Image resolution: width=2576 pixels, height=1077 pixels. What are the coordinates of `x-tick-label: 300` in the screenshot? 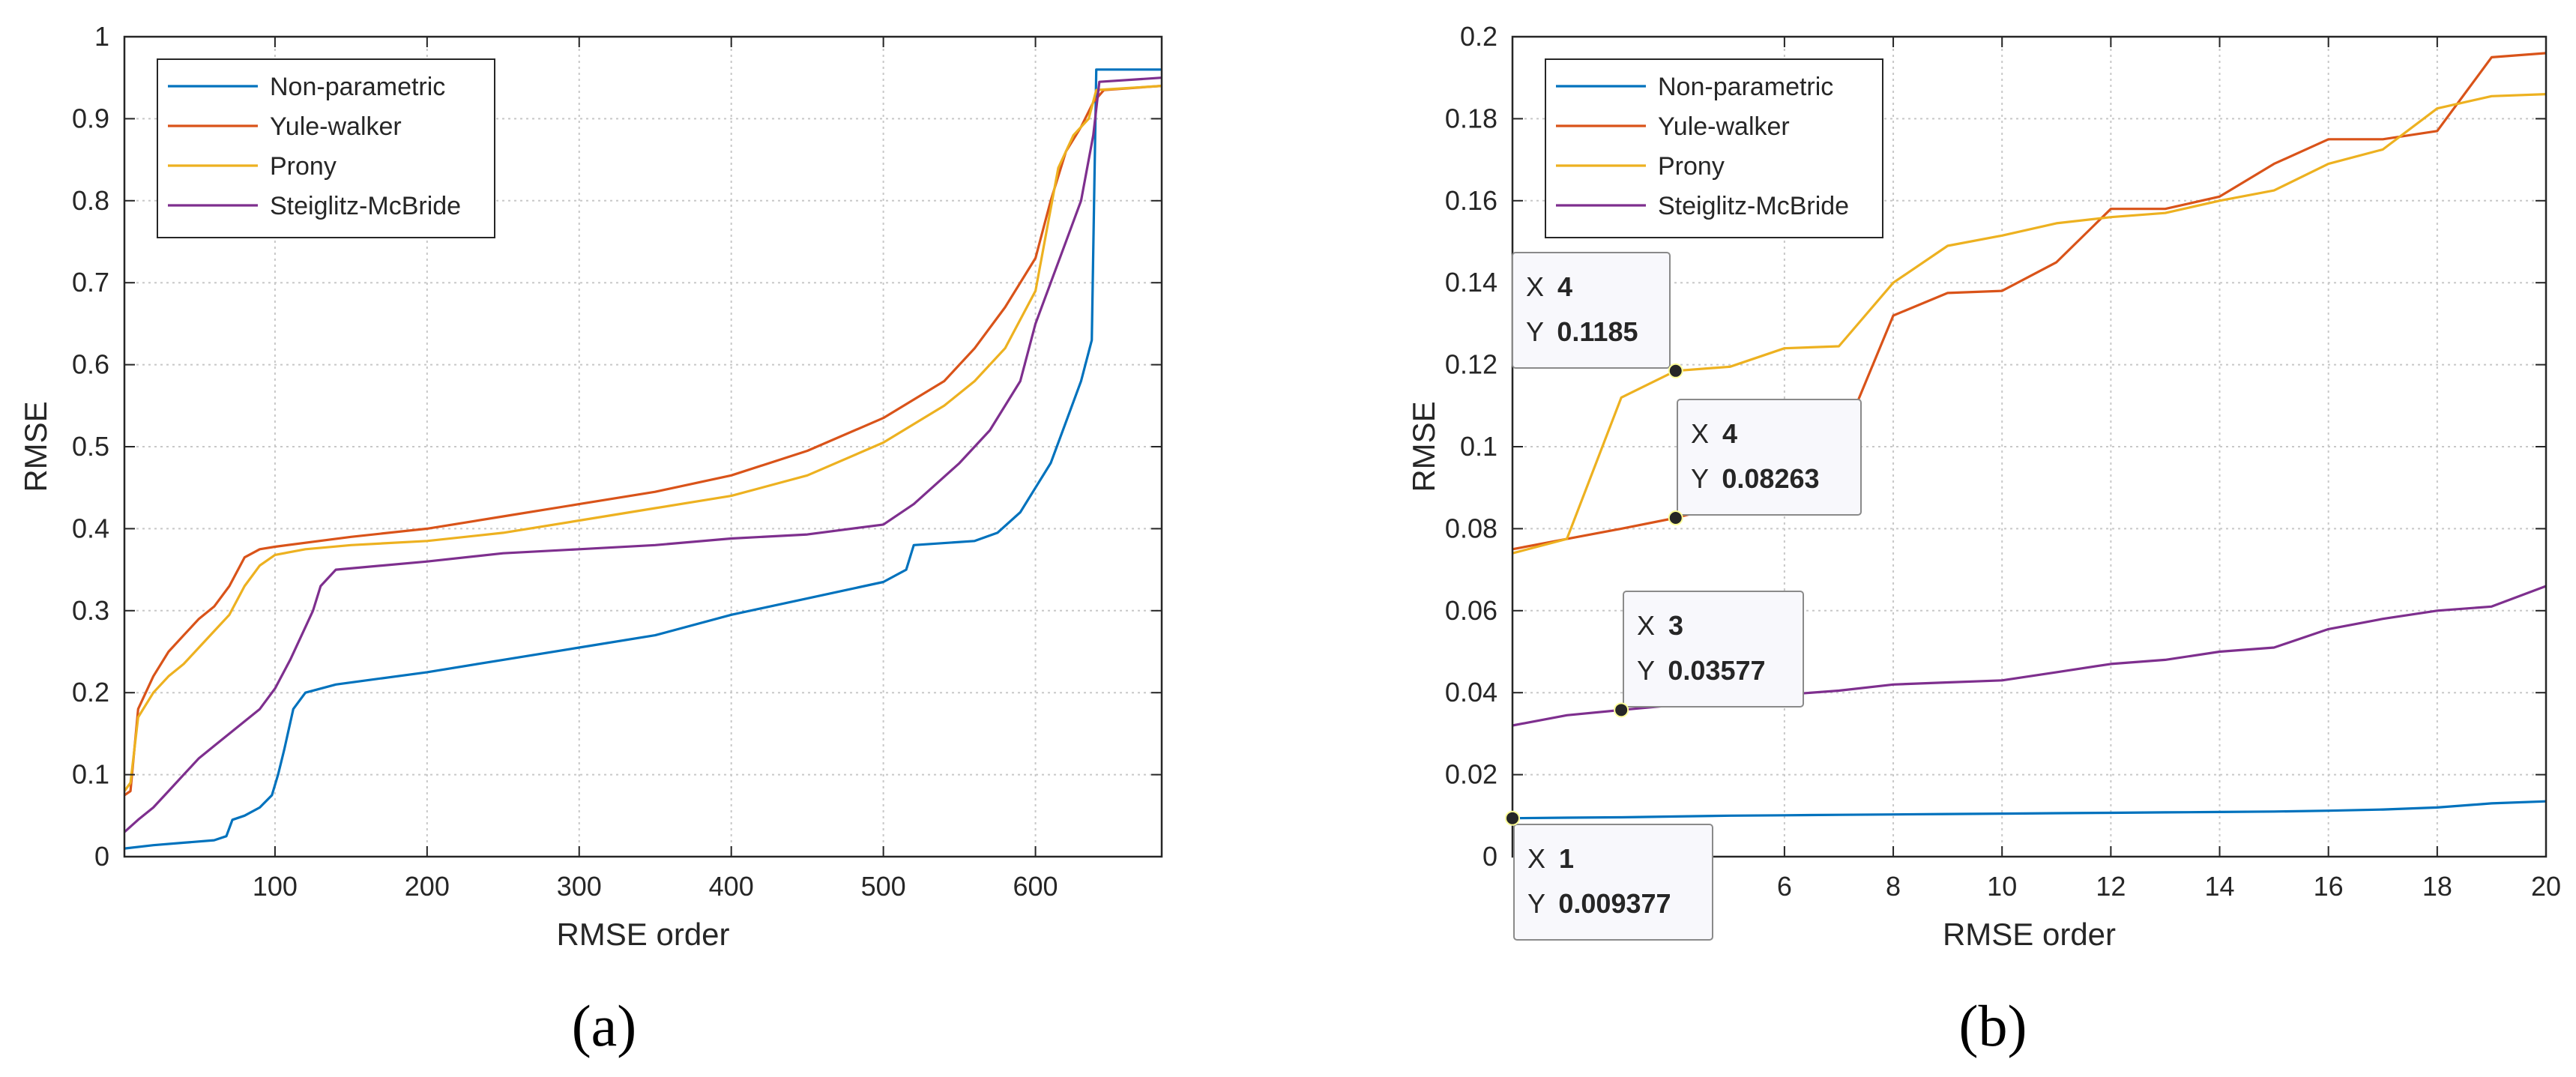 It's located at (580, 886).